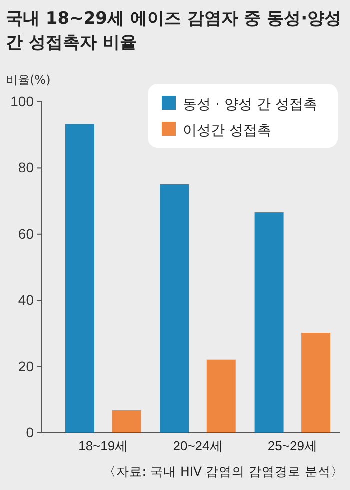  I want to click on y-tick-label: 60, so click(26, 234).